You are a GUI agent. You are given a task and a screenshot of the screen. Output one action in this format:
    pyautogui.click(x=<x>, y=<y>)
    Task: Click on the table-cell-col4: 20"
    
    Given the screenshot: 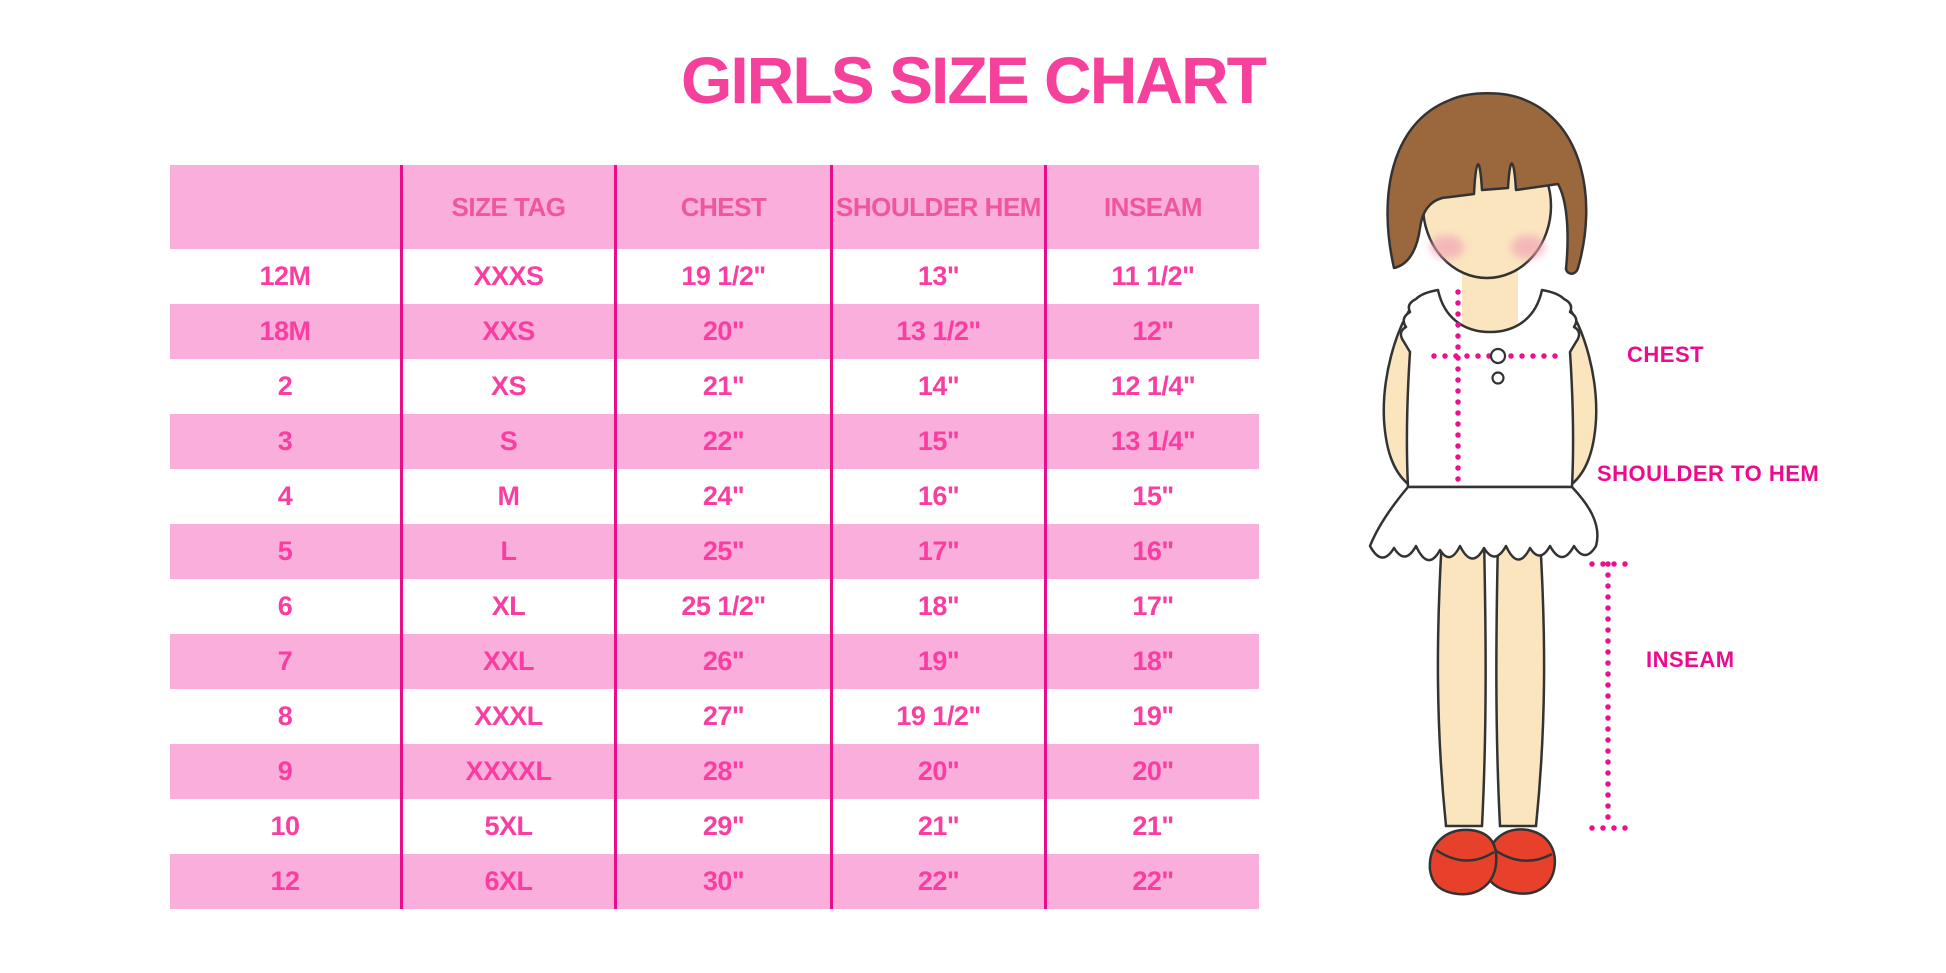 What is the action you would take?
    pyautogui.click(x=1151, y=771)
    